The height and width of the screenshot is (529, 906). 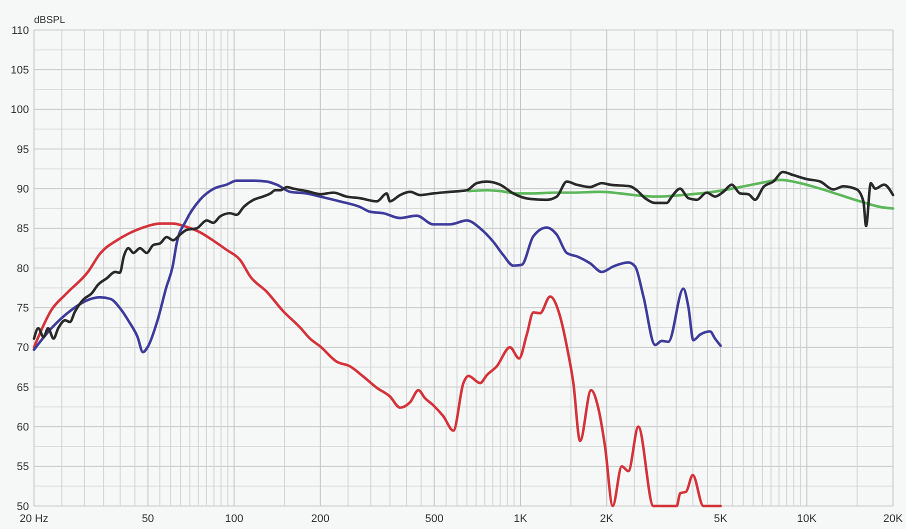 I want to click on y-tick-label: 55, so click(x=22, y=467).